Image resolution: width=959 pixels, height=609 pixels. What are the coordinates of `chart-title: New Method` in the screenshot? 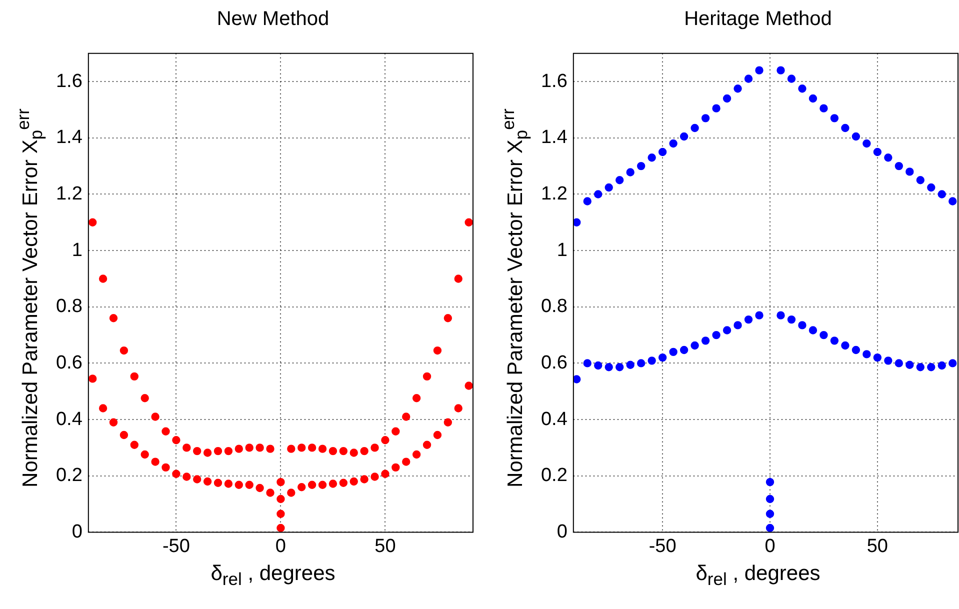 It's located at (273, 19).